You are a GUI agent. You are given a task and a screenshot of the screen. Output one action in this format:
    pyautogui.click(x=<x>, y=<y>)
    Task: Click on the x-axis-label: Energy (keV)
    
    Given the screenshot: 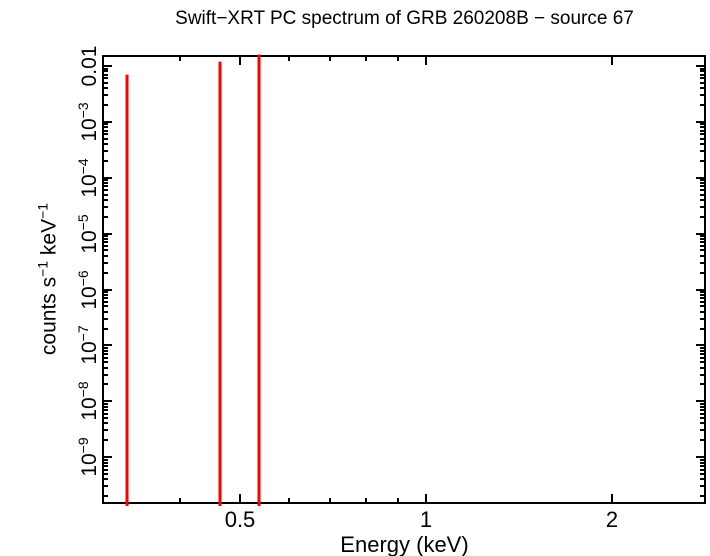 What is the action you would take?
    pyautogui.click(x=404, y=544)
    